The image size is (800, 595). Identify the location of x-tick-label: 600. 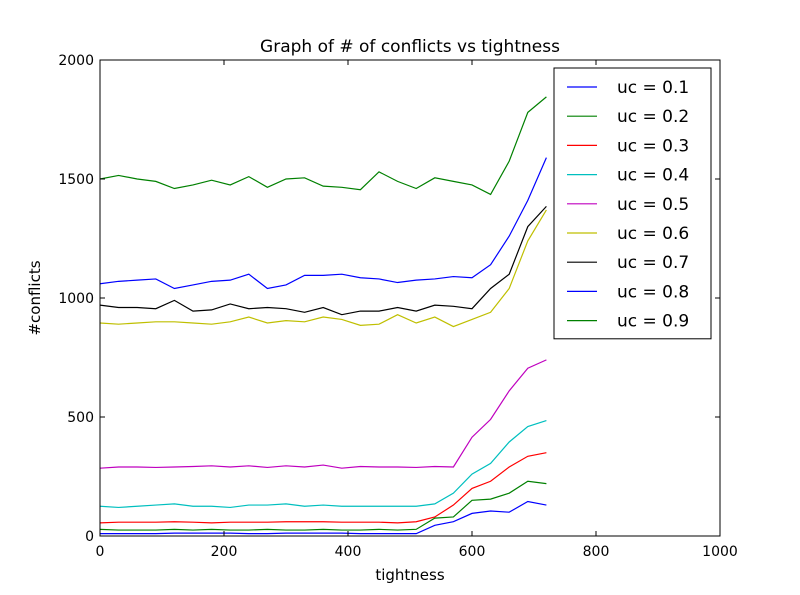
(472, 552).